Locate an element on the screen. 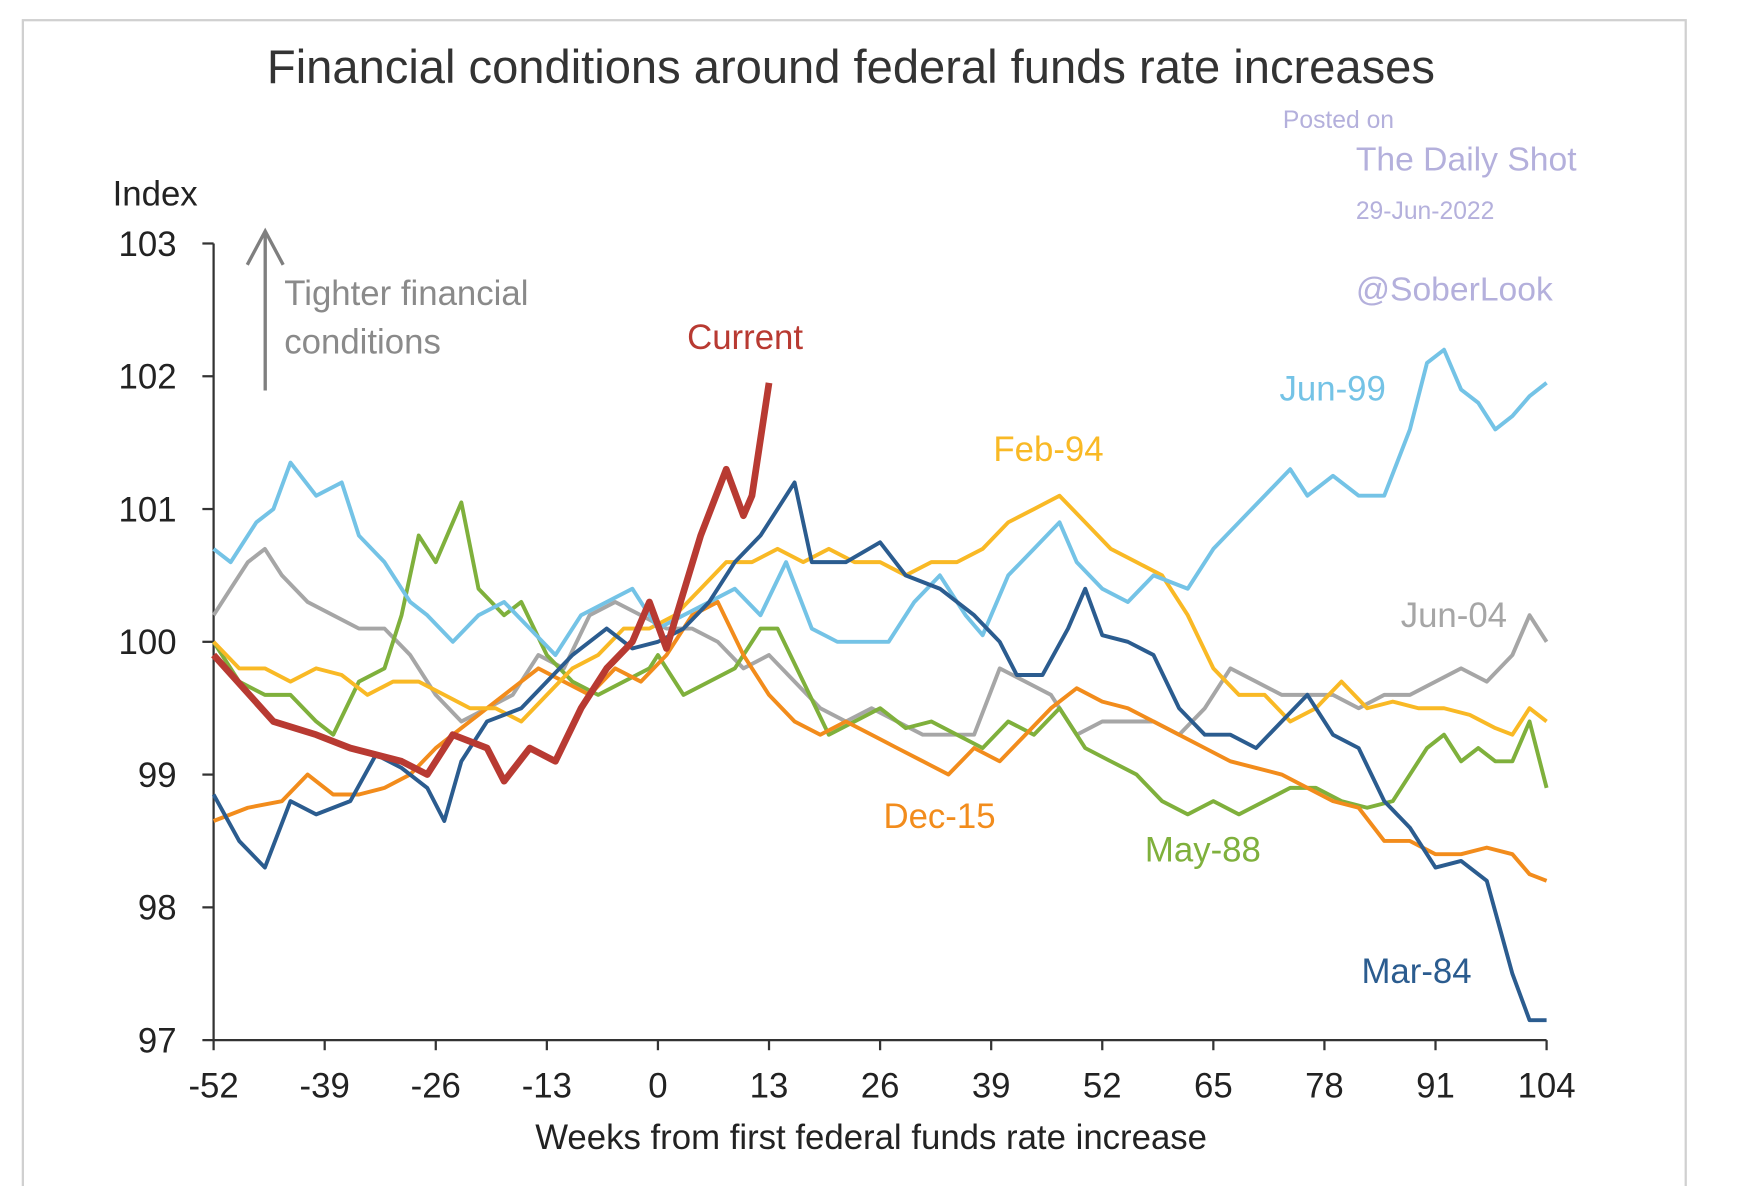 The height and width of the screenshot is (1186, 1740). watermark-handle: @SoberLook is located at coordinates (1454, 290).